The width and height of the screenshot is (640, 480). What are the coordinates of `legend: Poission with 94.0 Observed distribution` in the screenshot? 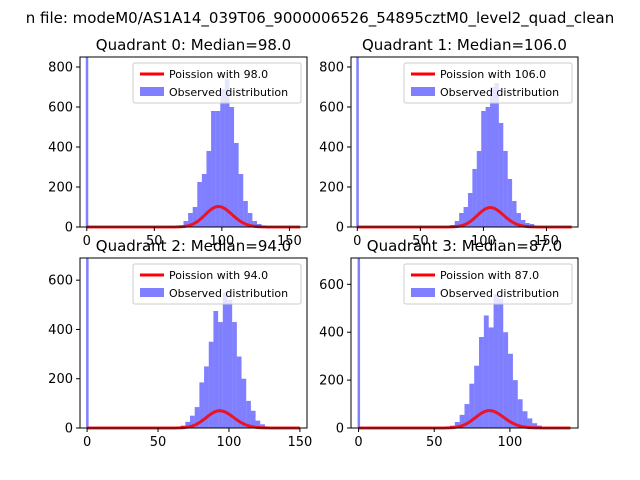 It's located at (217, 284).